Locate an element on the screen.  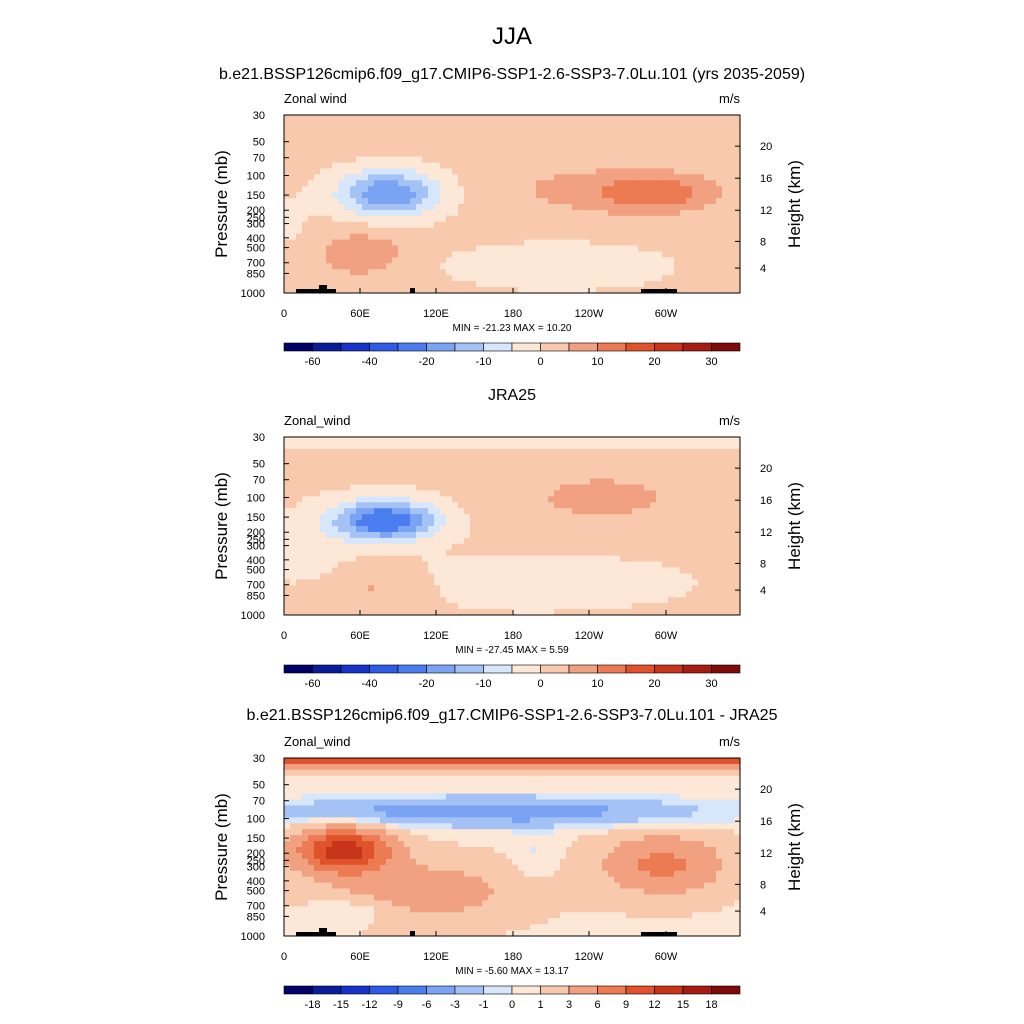
panel-title-2: JRA25 is located at coordinates (512, 395).